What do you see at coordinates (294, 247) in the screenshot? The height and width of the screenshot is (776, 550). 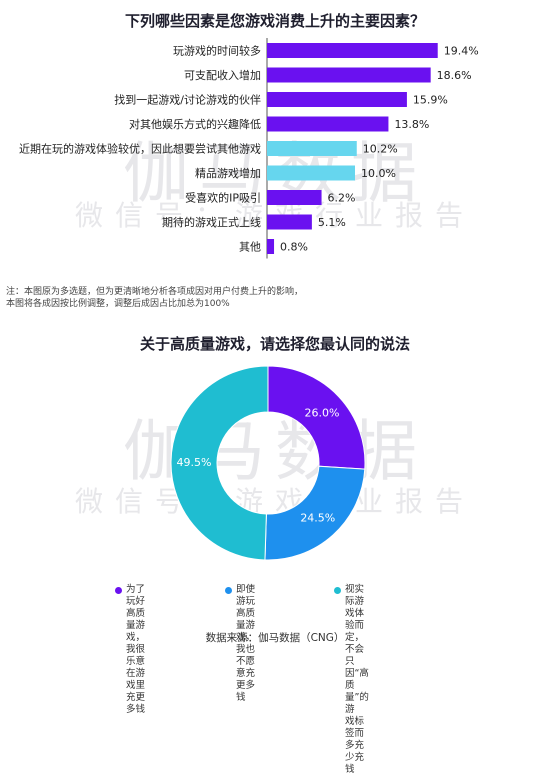 I see `bar-value-label-9: 0.8%` at bounding box center [294, 247].